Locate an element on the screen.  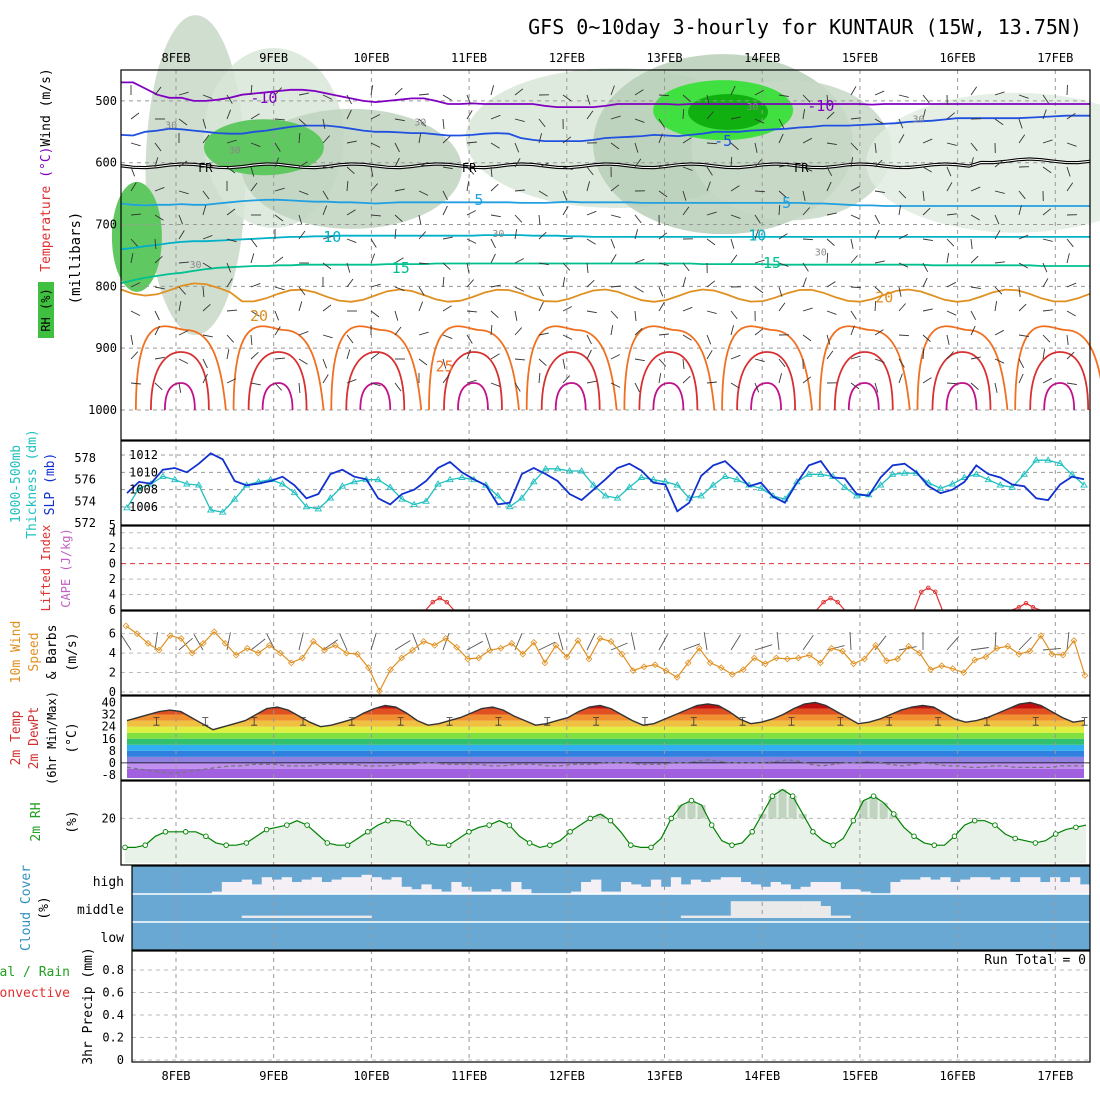
pressure-tick: 900 is located at coordinates (106, 348).